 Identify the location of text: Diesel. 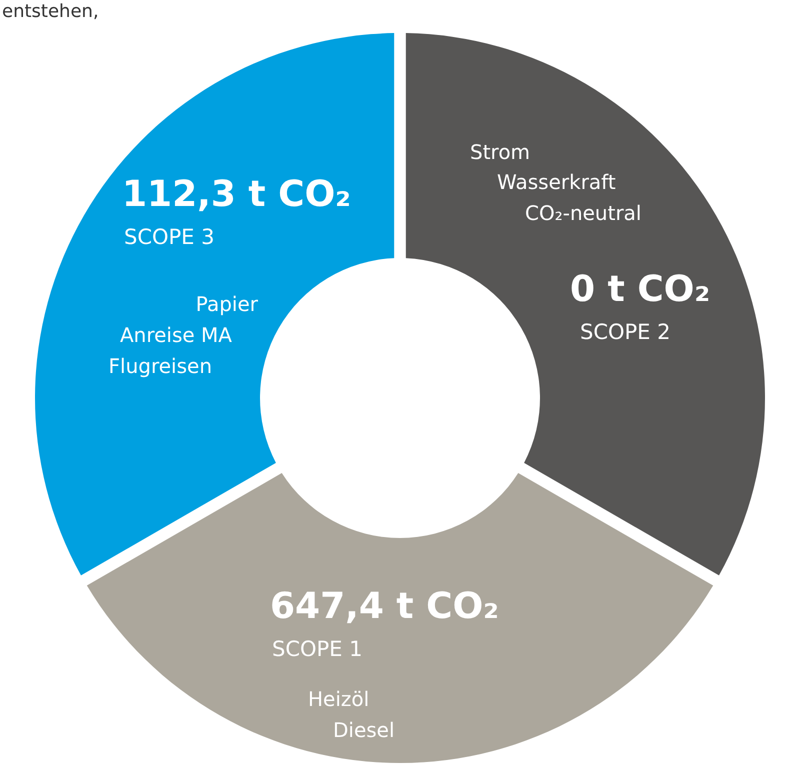
(364, 730).